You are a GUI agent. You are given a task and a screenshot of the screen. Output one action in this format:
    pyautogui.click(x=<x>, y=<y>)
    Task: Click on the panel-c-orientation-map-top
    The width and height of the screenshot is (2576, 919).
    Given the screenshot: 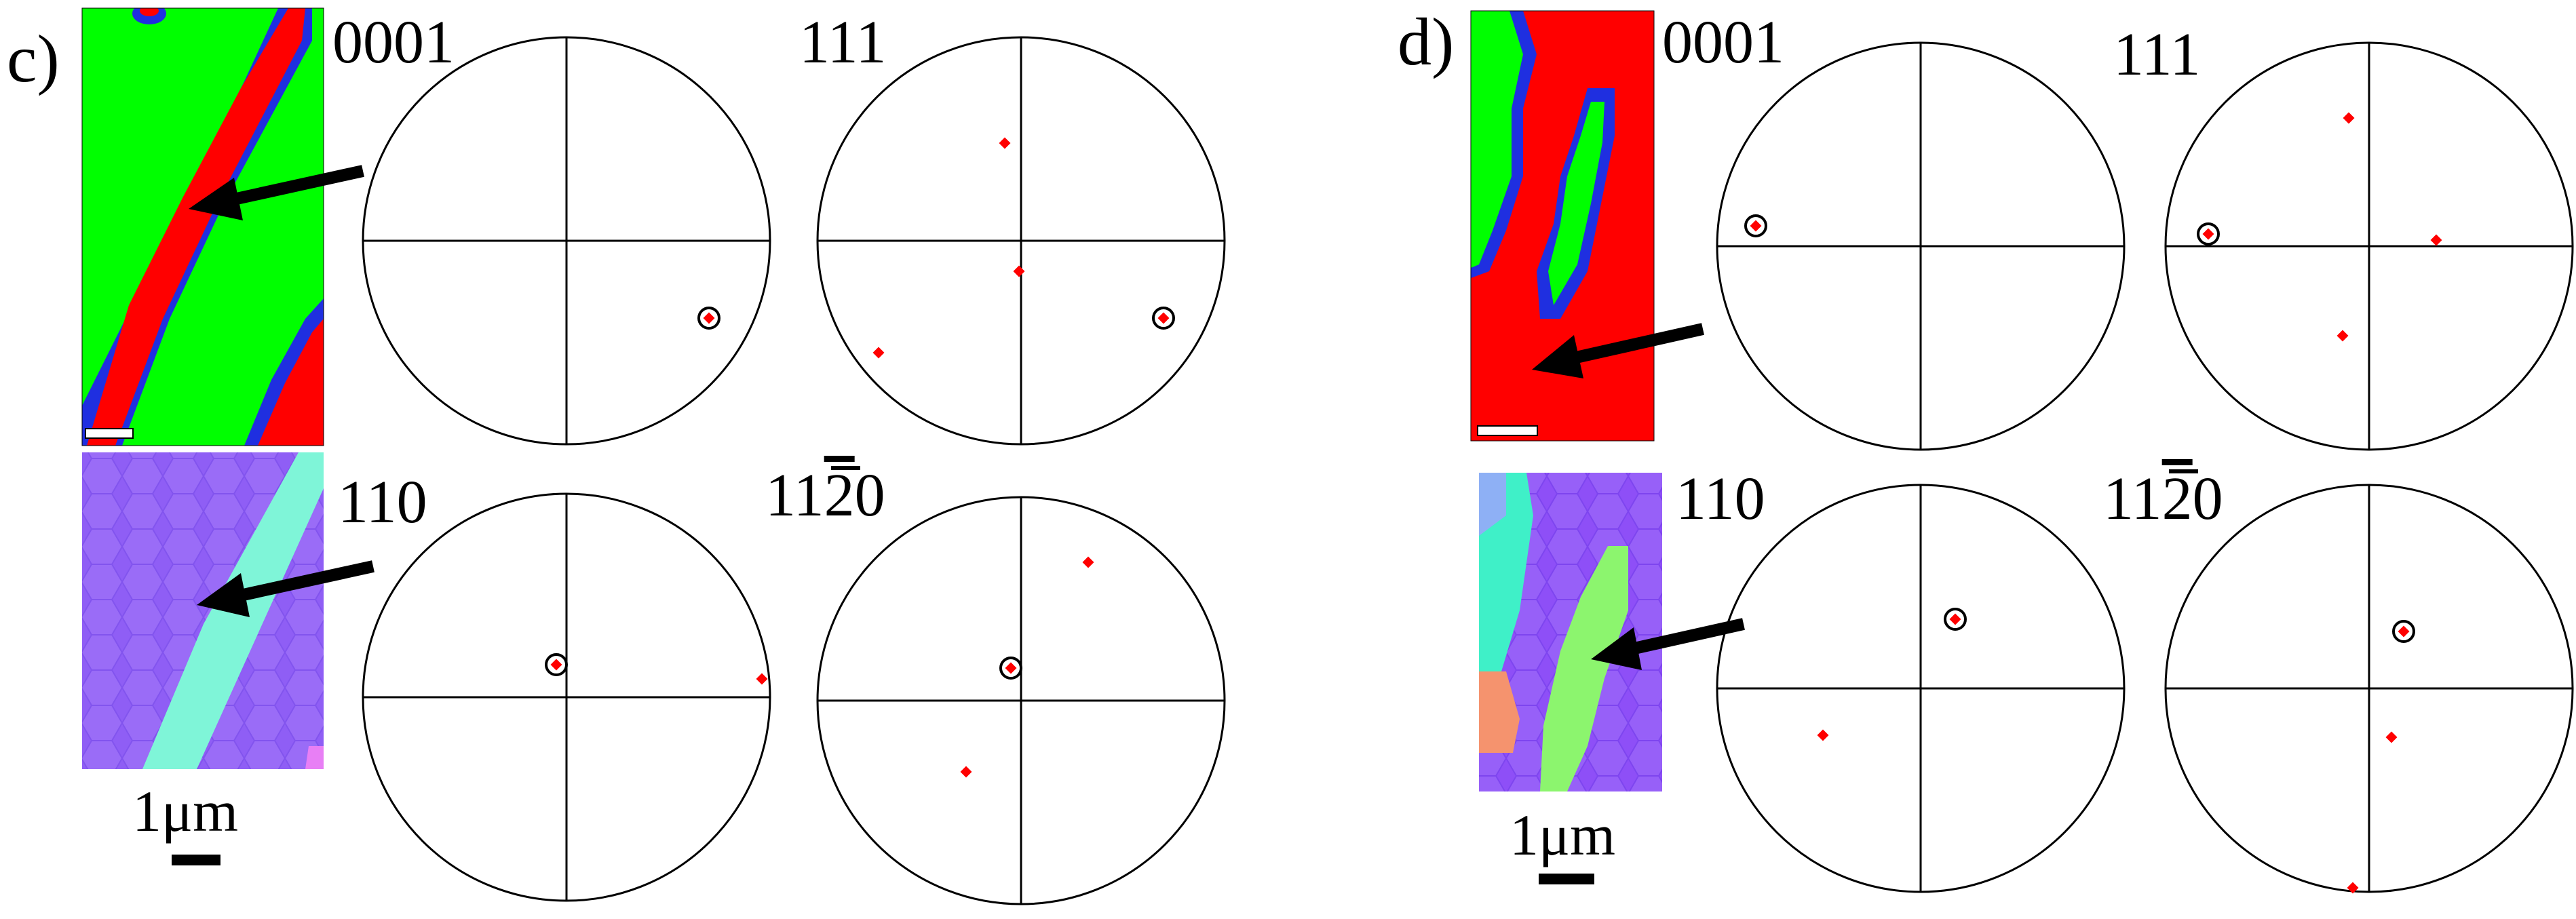 What is the action you would take?
    pyautogui.click(x=203, y=227)
    